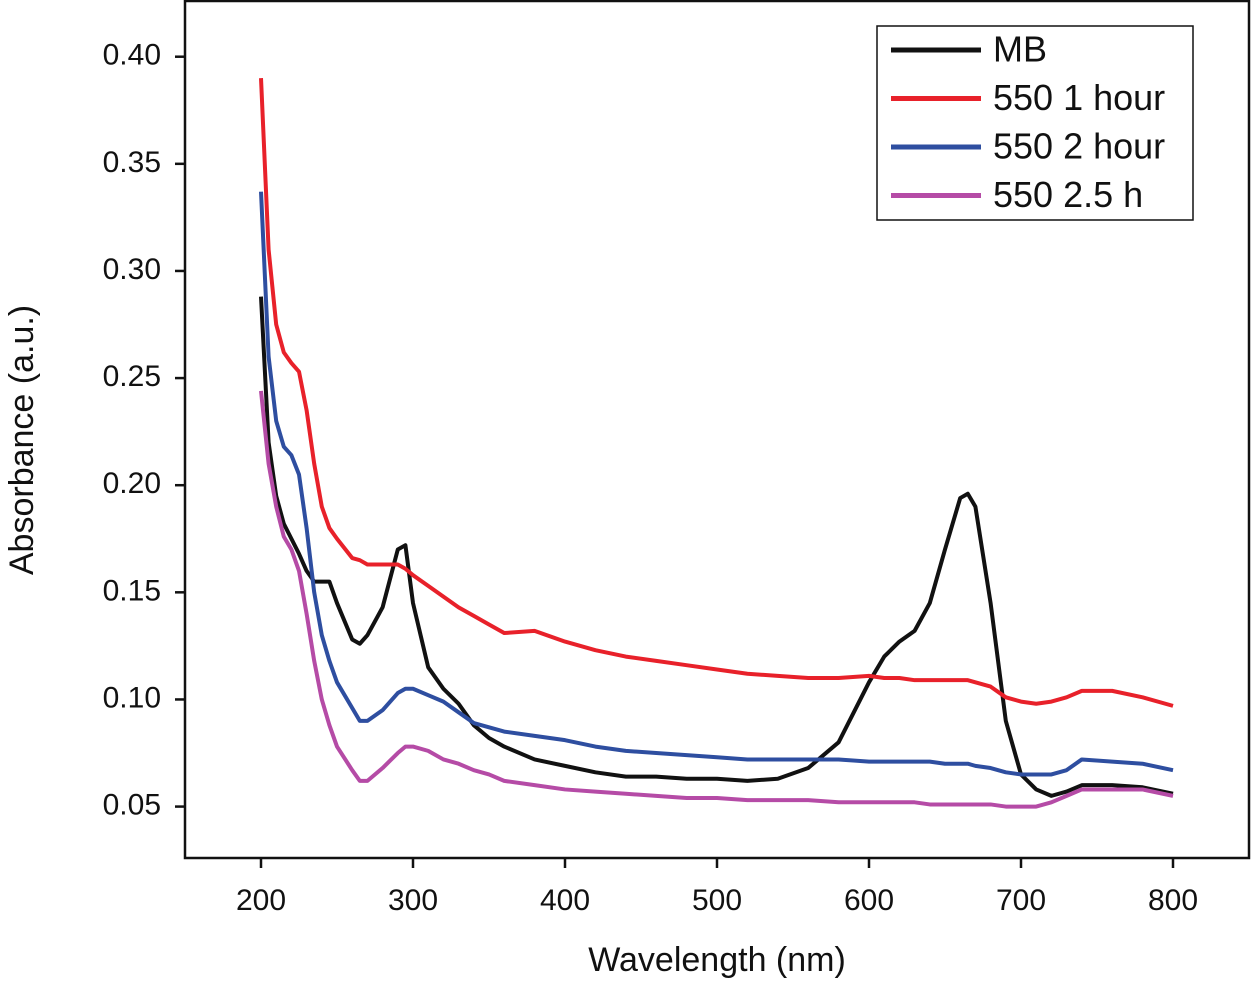  What do you see at coordinates (132, 376) in the screenshot?
I see `y-tick-label: 0.25` at bounding box center [132, 376].